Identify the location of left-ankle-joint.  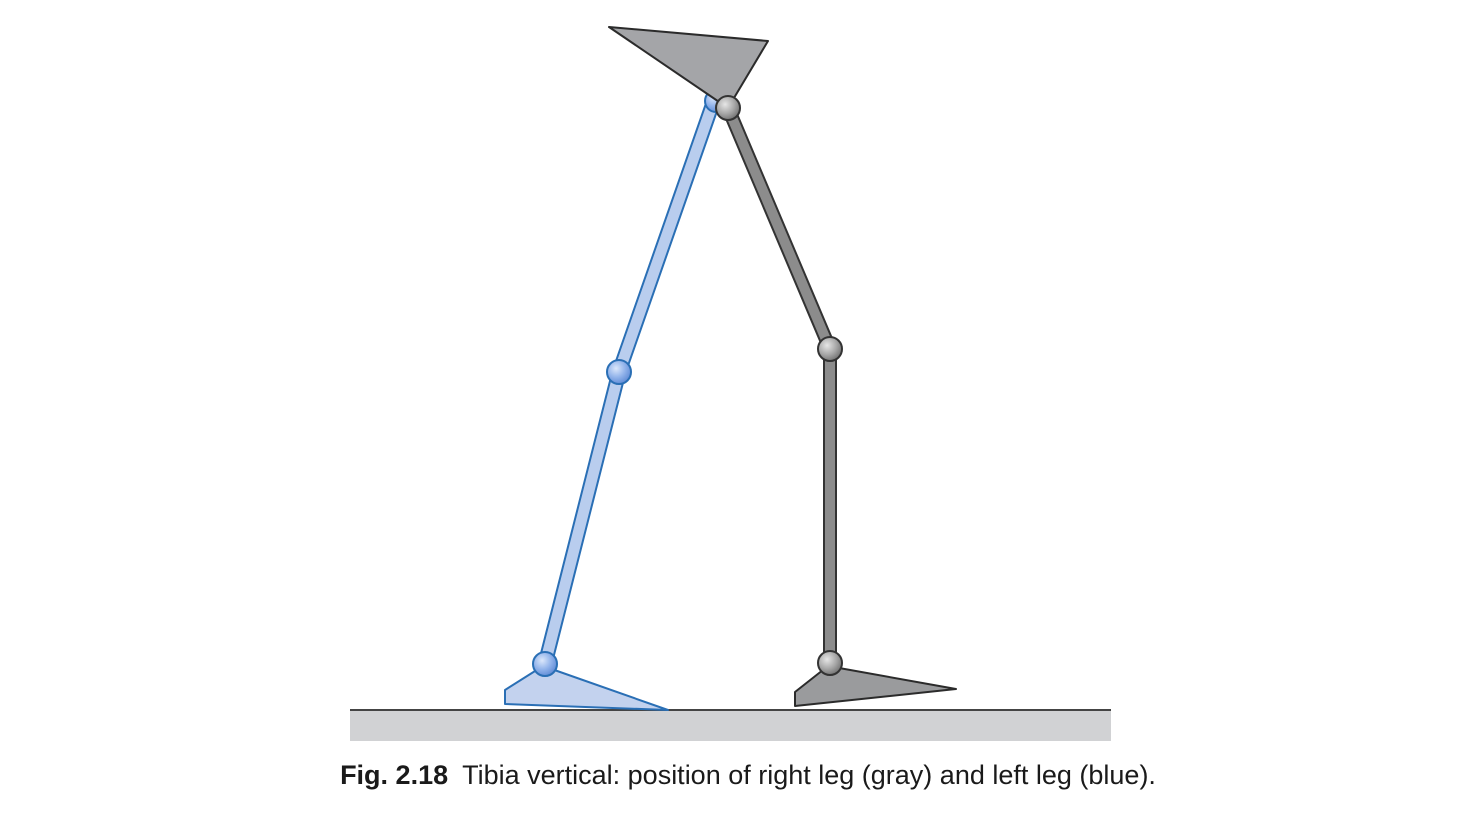
(545, 664).